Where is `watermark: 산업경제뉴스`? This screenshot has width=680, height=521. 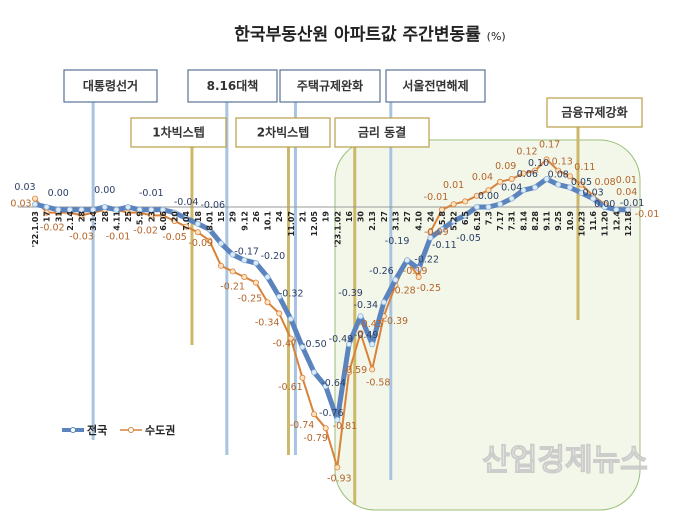
watermark: 산업경제뉴스 is located at coordinates (565, 460).